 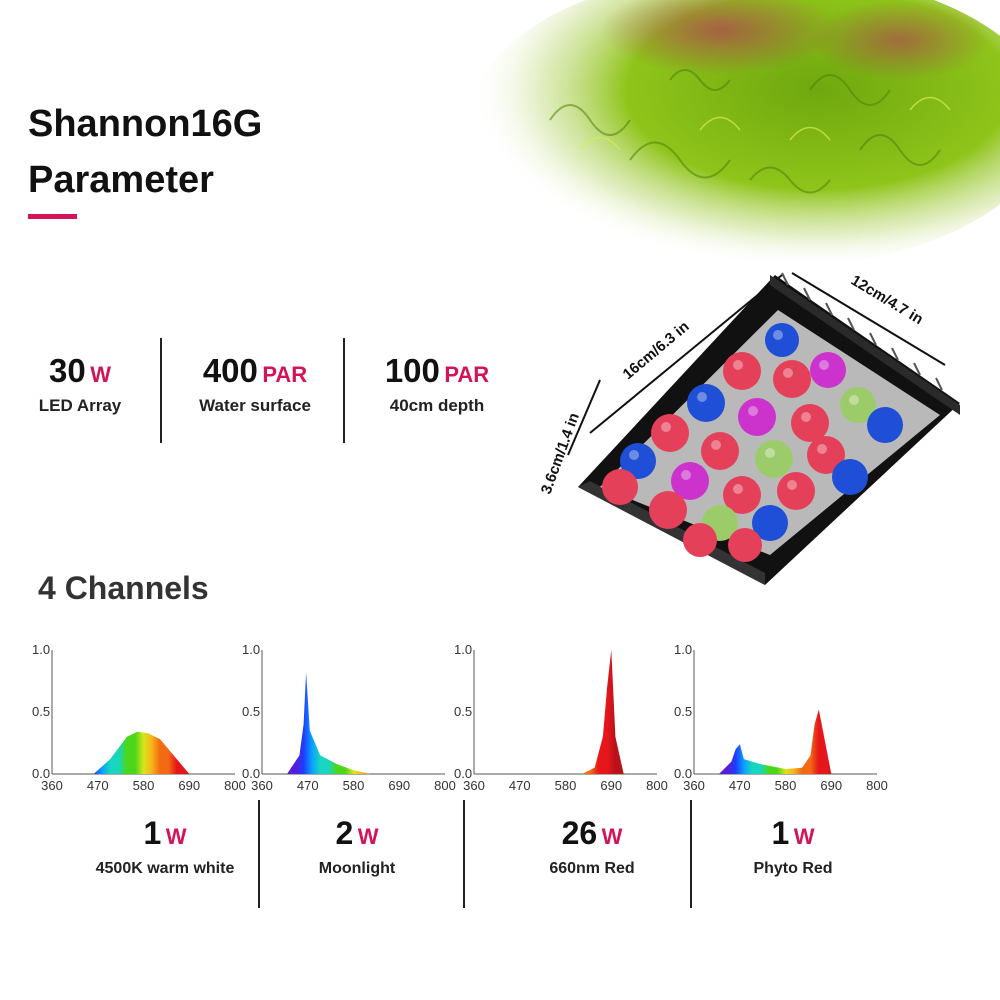 I want to click on spectrum-chart-2: 0.0 0.5 1.0 360 470 580 690 800, so click(x=355, y=722).